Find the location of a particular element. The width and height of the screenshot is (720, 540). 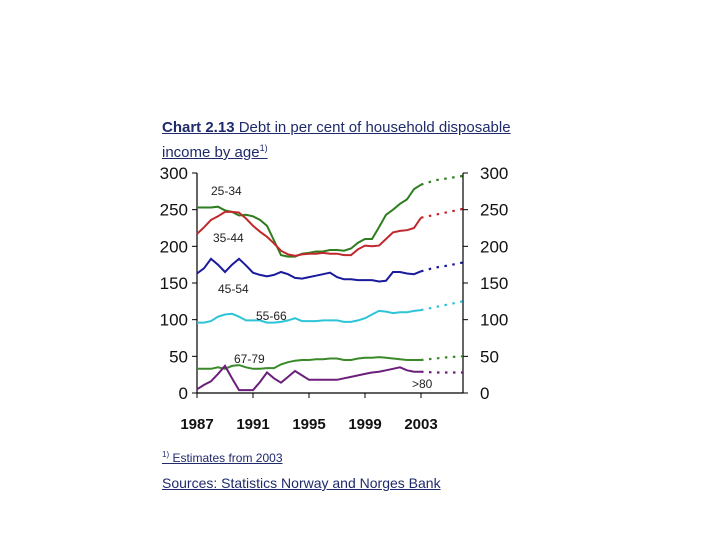

y-tick-label-right: 0 is located at coordinates (484, 393).